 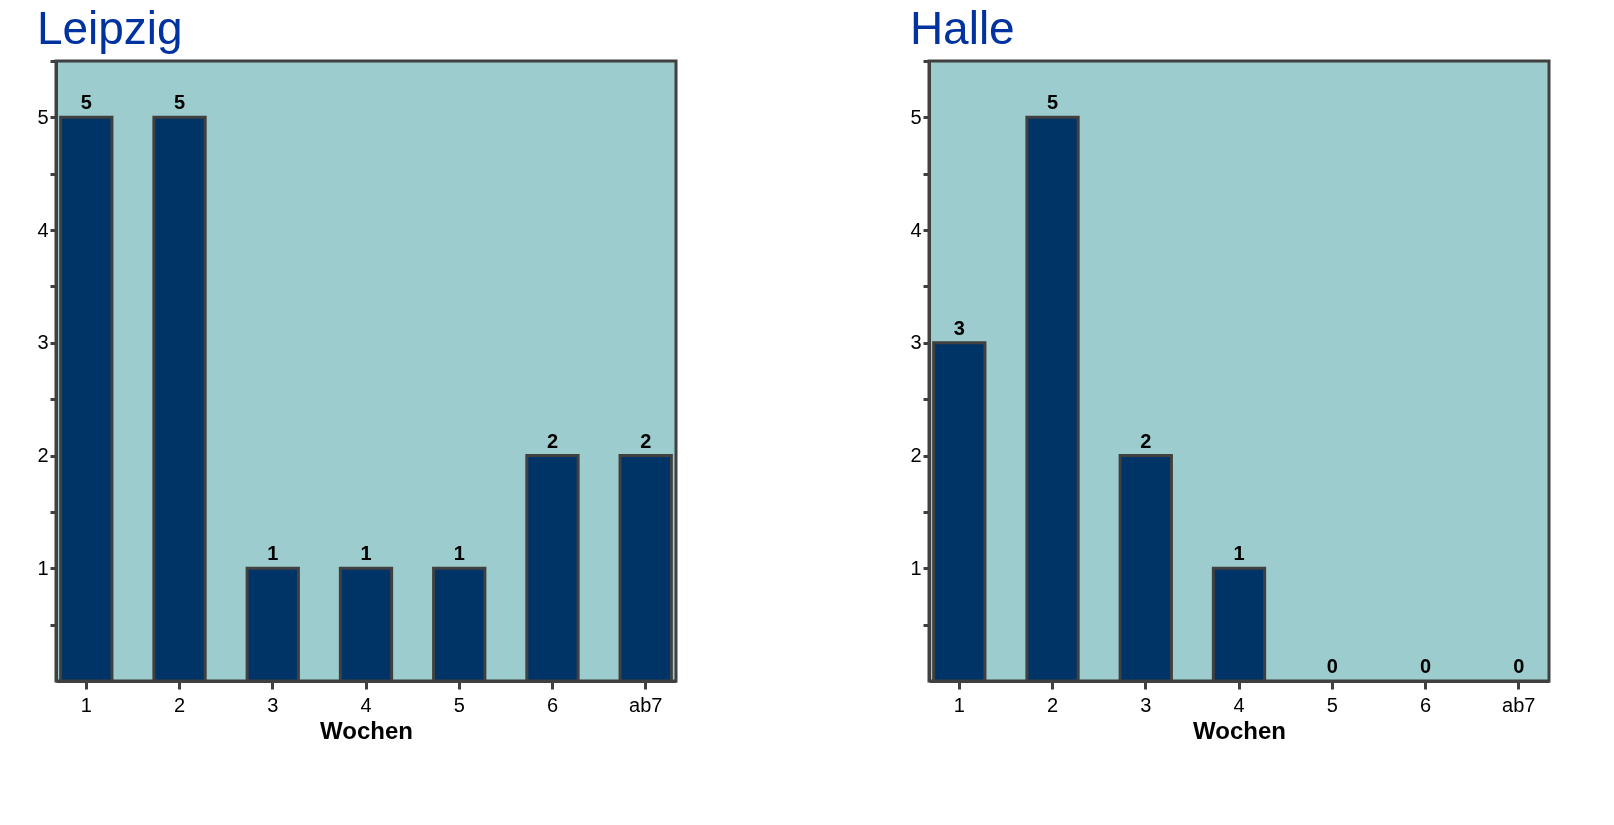 What do you see at coordinates (962, 27) in the screenshot?
I see `chart-title: Halle` at bounding box center [962, 27].